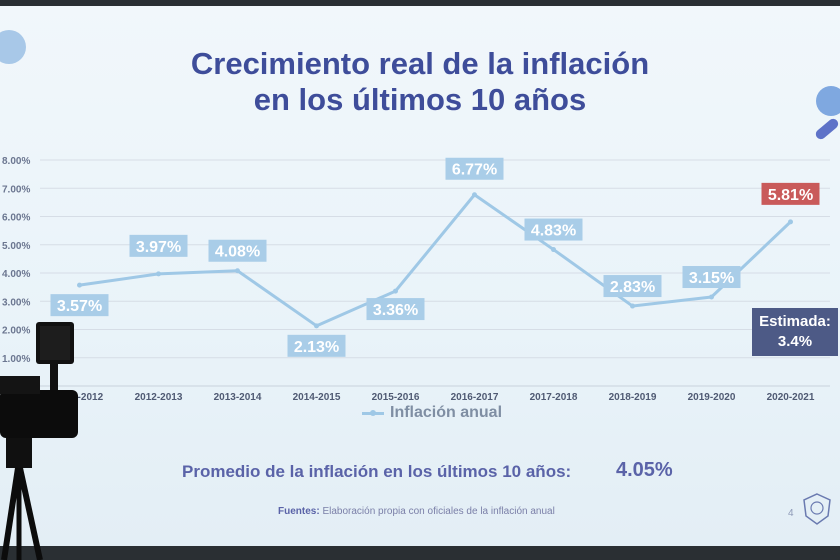 This screenshot has height=560, width=840. I want to click on x-tick-label: 2013-2014, so click(238, 397).